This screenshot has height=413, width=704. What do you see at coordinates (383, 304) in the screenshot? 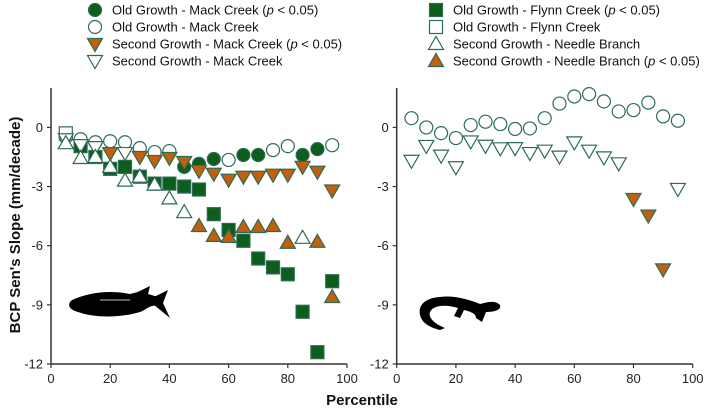
I see `y-tick-label: -9` at bounding box center [383, 304].